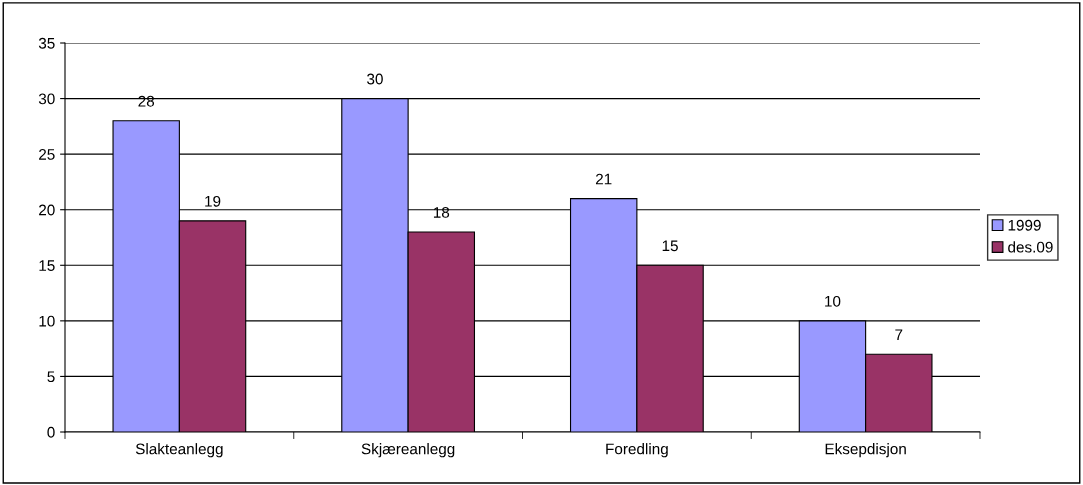 This screenshot has height=485, width=1083. What do you see at coordinates (833, 301) in the screenshot?
I see `data-label: 10` at bounding box center [833, 301].